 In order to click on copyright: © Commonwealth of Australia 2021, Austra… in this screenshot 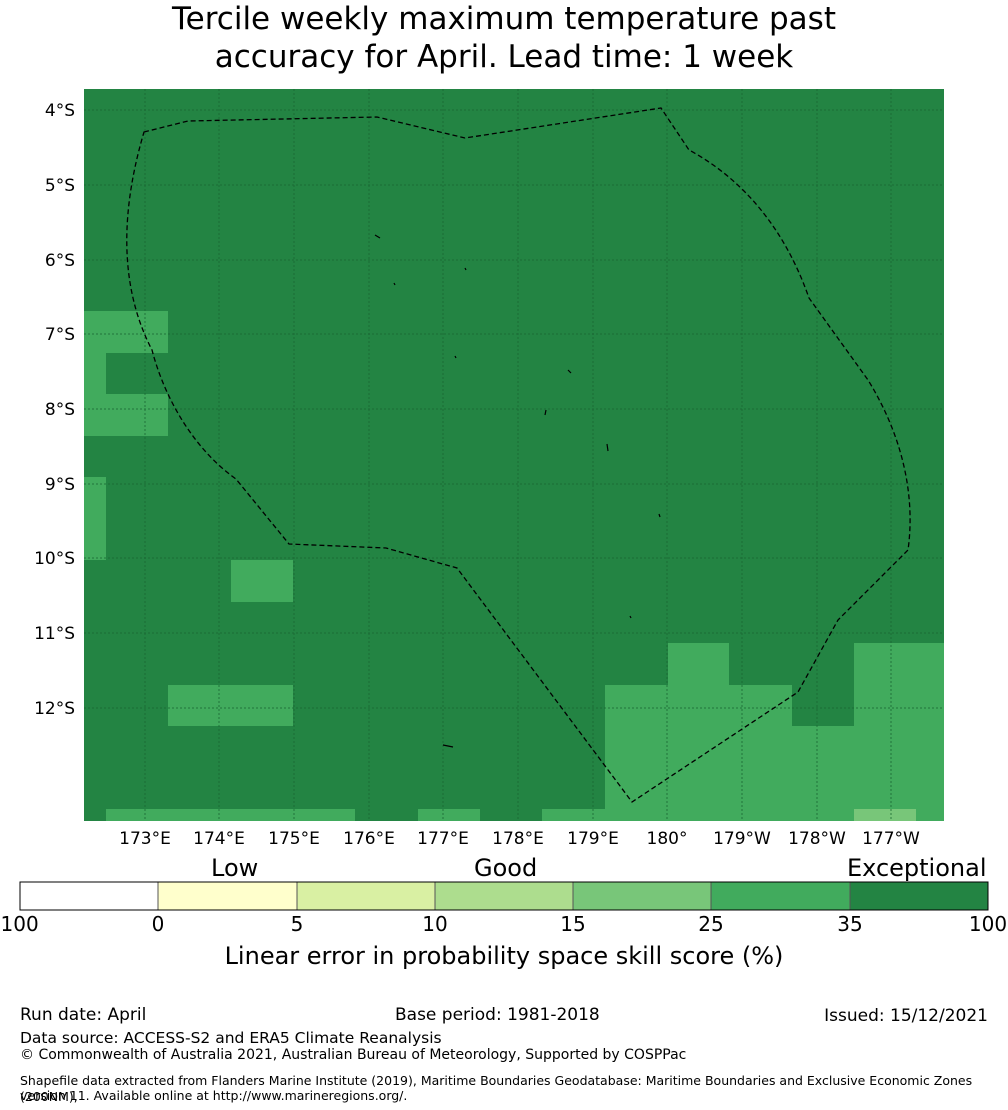, I will do `click(353, 1055)`.